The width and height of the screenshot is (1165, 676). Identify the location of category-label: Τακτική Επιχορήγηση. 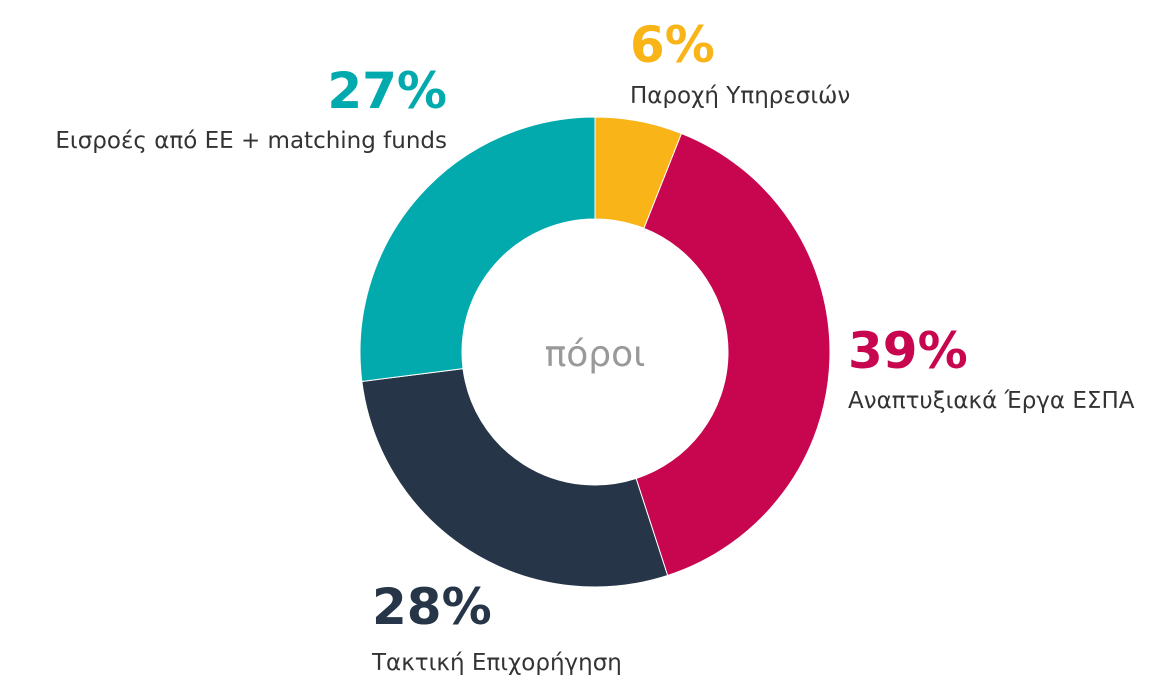
(496, 663).